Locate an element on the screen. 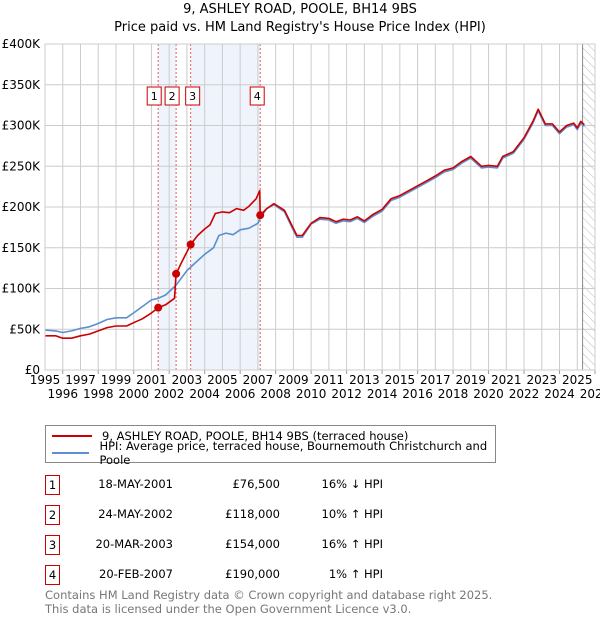 This screenshot has width=600, height=620. transaction-label-box: 1 is located at coordinates (154, 96).